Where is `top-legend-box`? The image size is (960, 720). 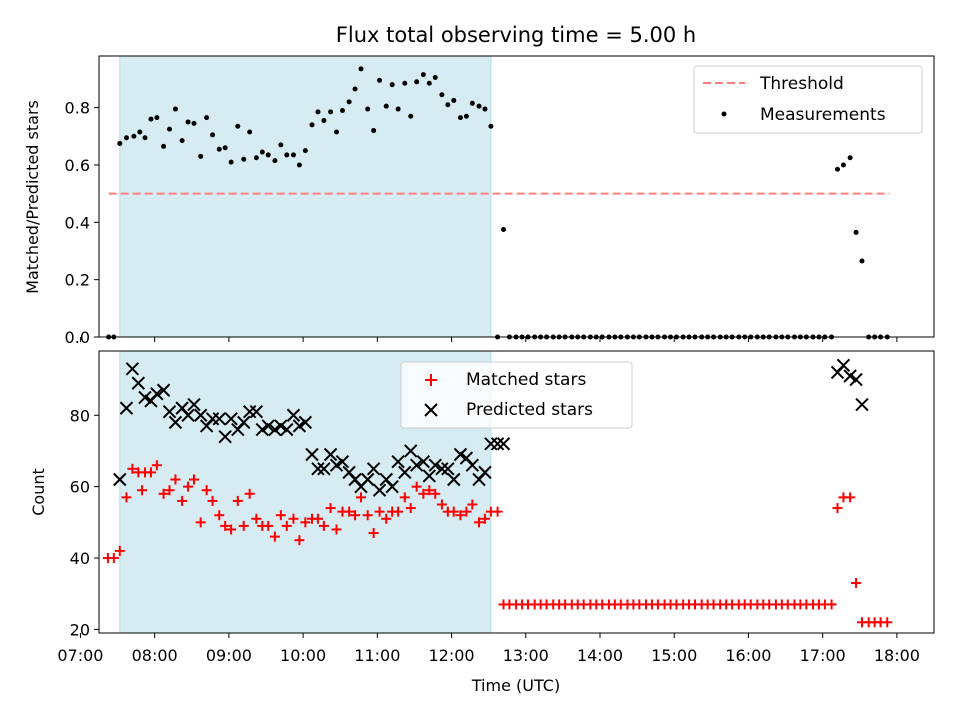
top-legend-box is located at coordinates (808, 99).